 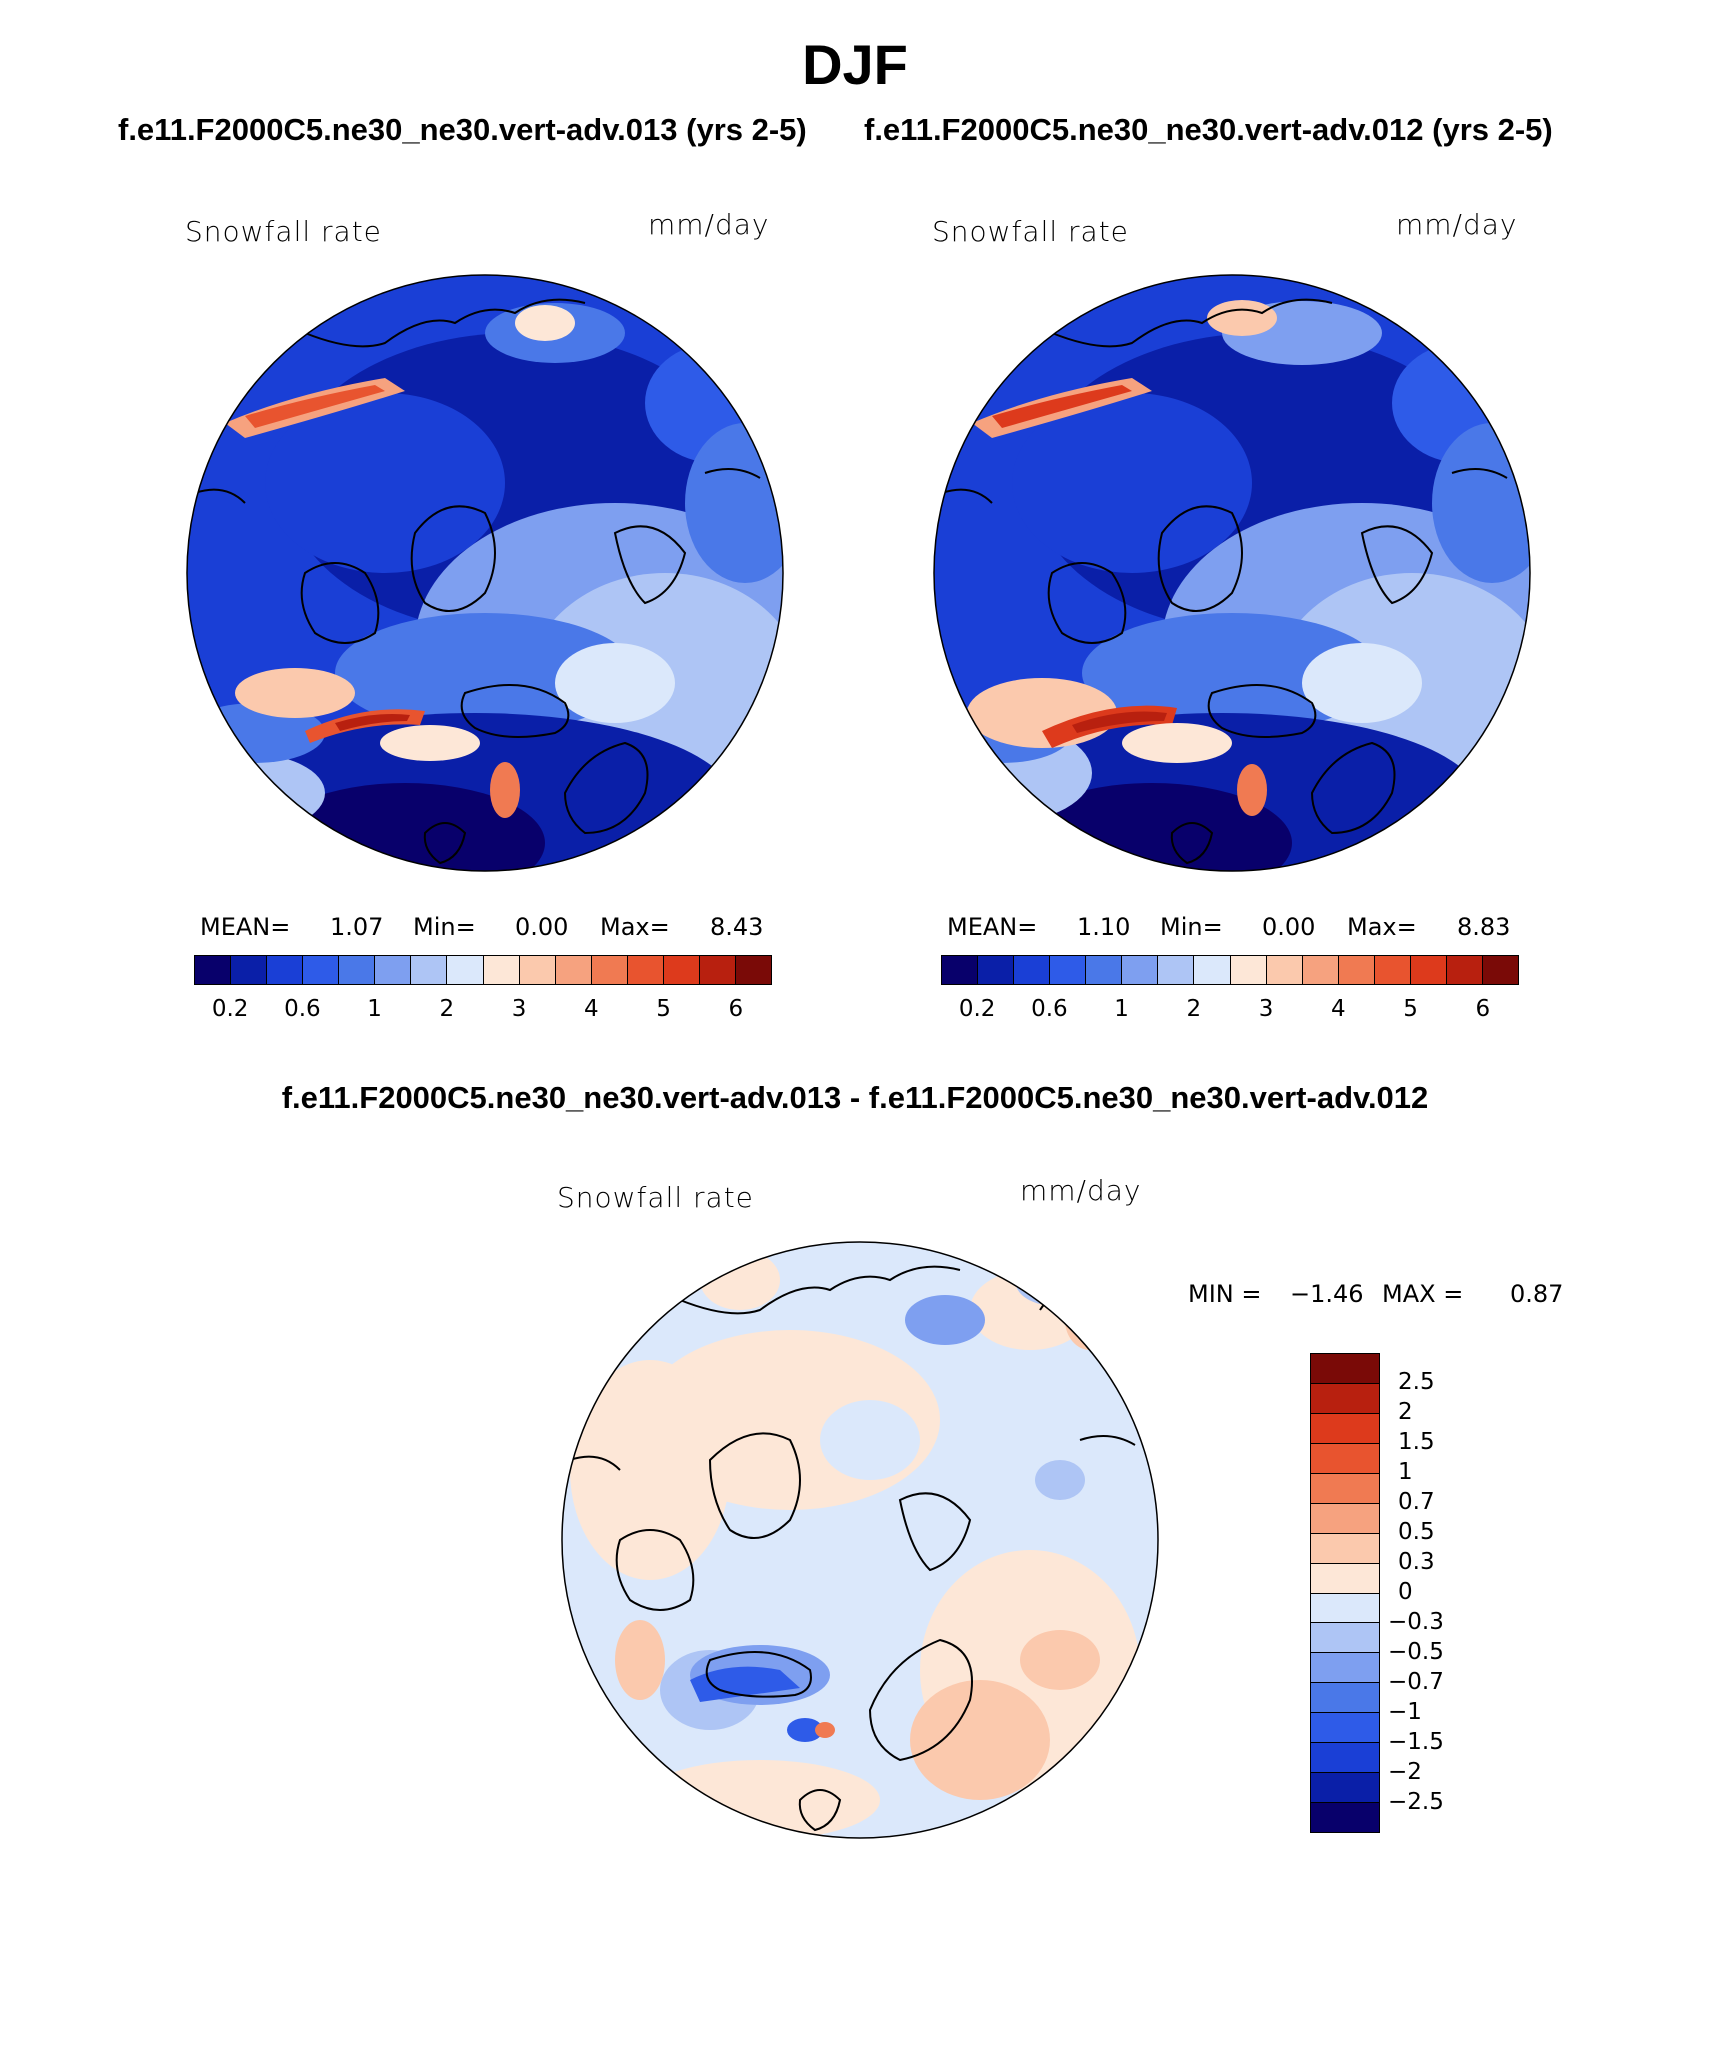 I want to click on panel-2-colorbar-tick-label: 1, so click(x=1121, y=1009).